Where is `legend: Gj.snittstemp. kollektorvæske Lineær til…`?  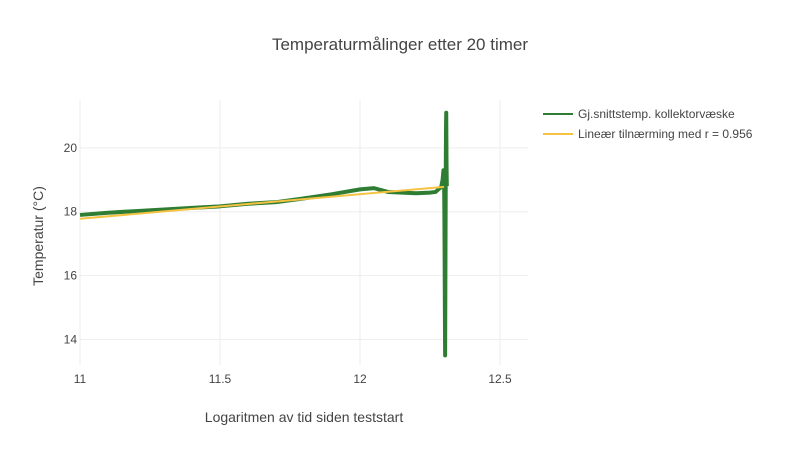
legend: Gj.snittstemp. kollektorvæske Lineær til… is located at coordinates (648, 124).